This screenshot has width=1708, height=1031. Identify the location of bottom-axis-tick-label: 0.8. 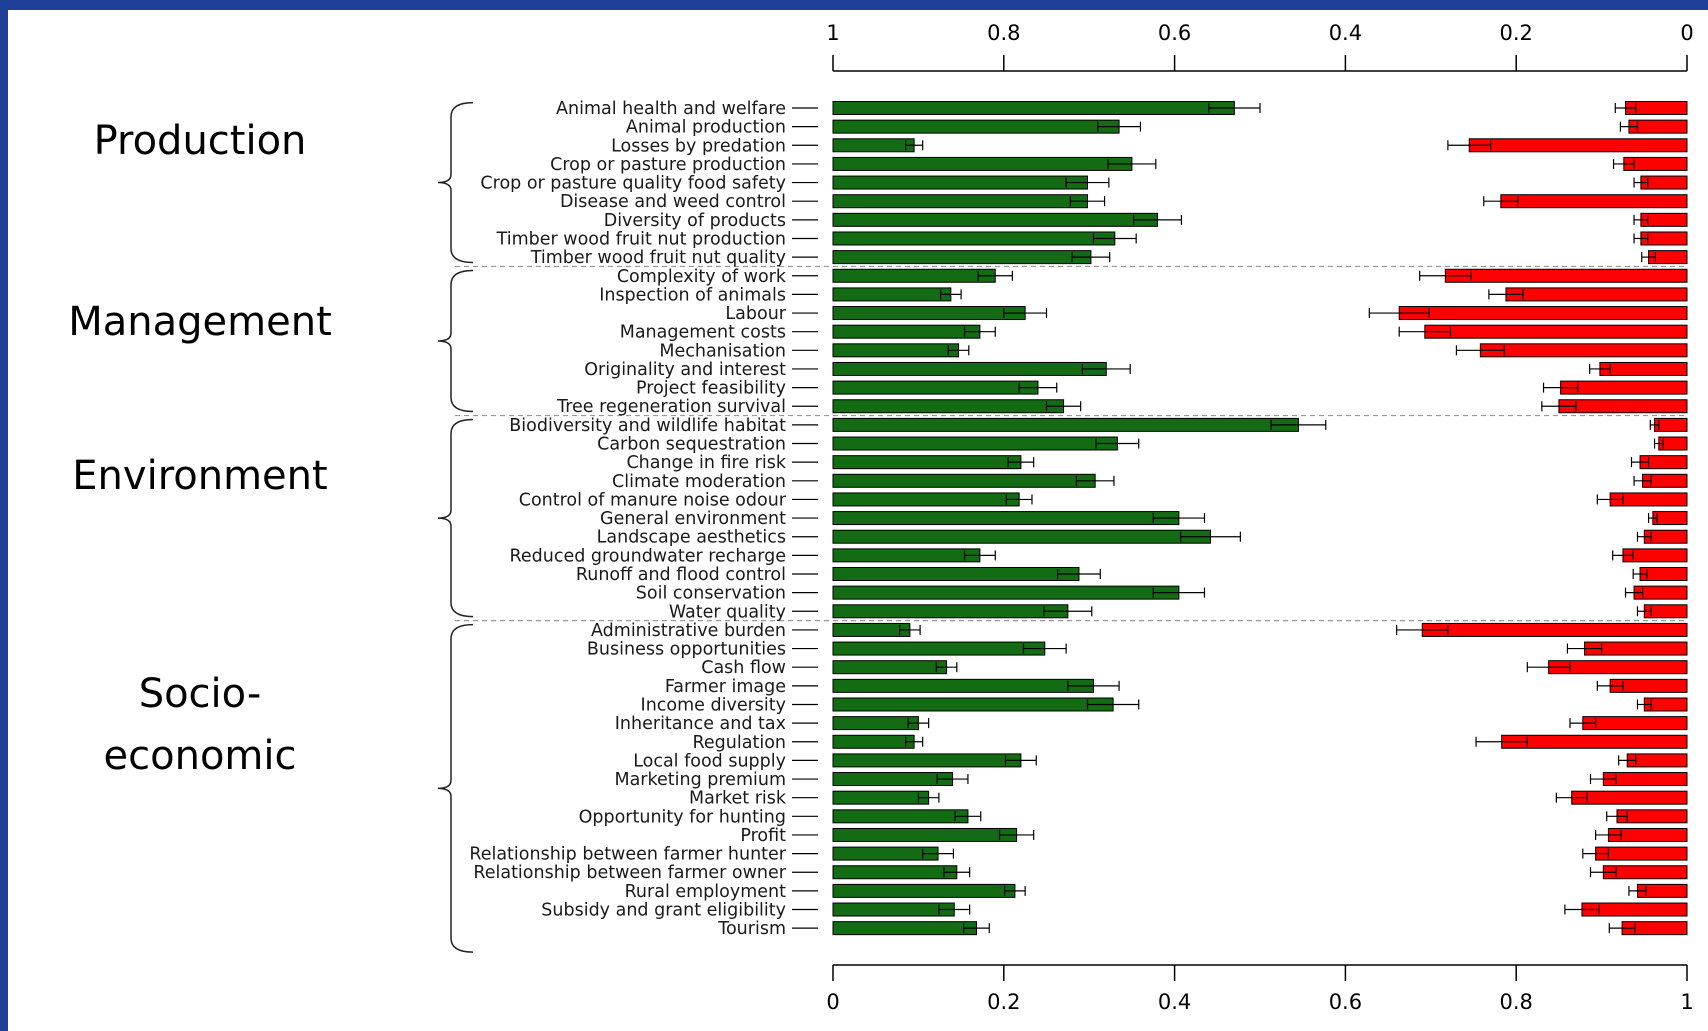
(1515, 1002).